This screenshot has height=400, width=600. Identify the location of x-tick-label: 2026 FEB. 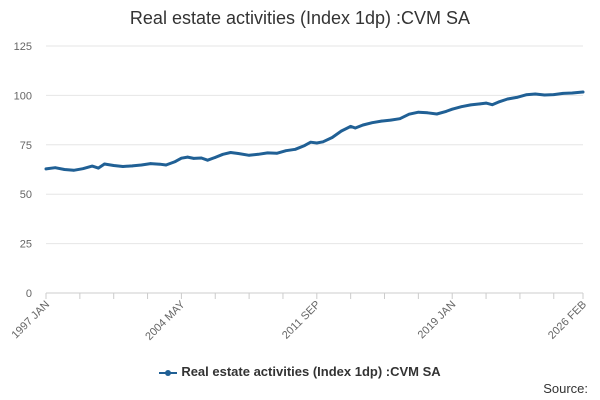
(567, 320).